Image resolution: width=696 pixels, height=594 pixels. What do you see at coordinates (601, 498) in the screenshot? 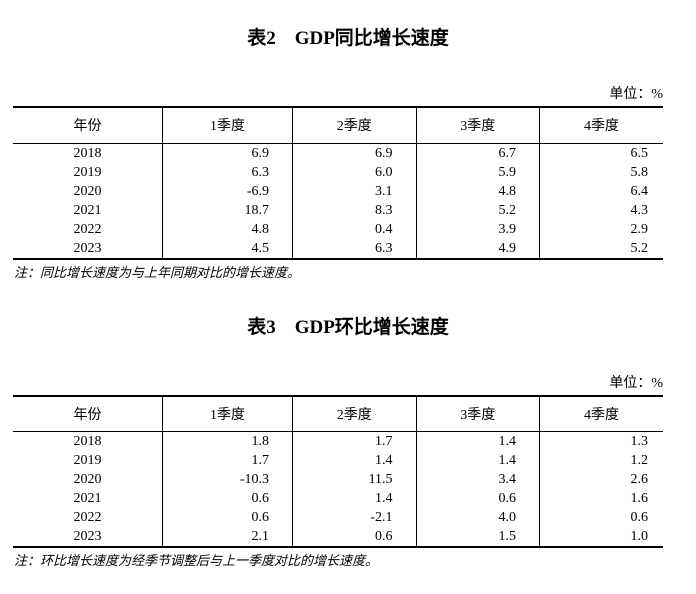
I see `value-cell: 1.6` at bounding box center [601, 498].